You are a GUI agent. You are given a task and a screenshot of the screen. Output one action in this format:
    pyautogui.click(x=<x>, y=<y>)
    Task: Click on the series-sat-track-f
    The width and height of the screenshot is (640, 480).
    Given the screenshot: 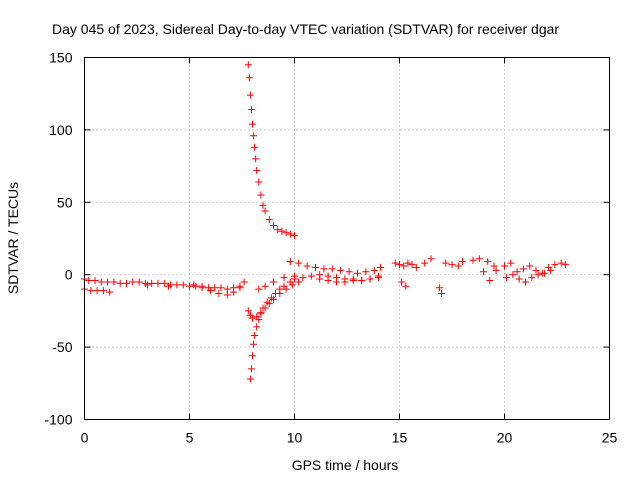 What is the action you would take?
    pyautogui.click(x=318, y=282)
    